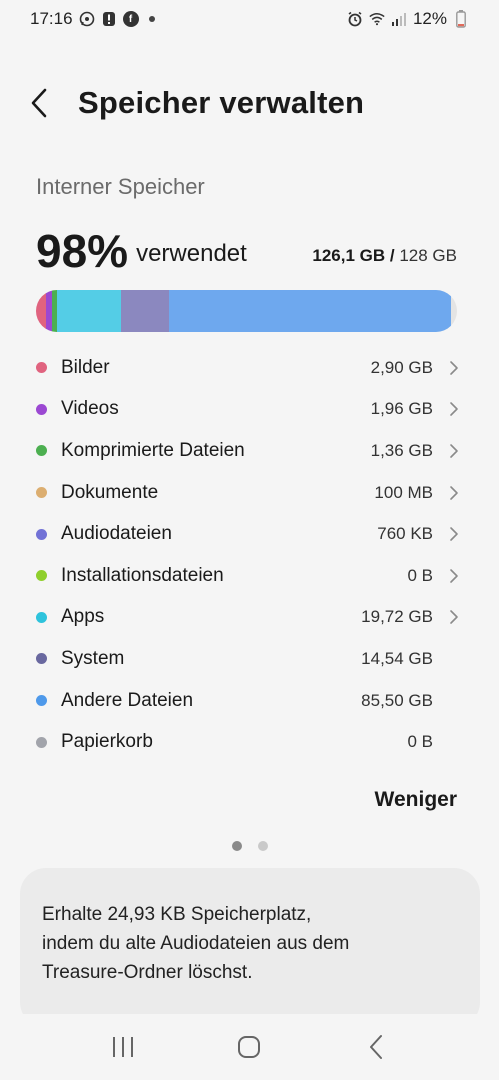 This screenshot has width=499, height=1080. I want to click on home-icon, so click(249, 1047).